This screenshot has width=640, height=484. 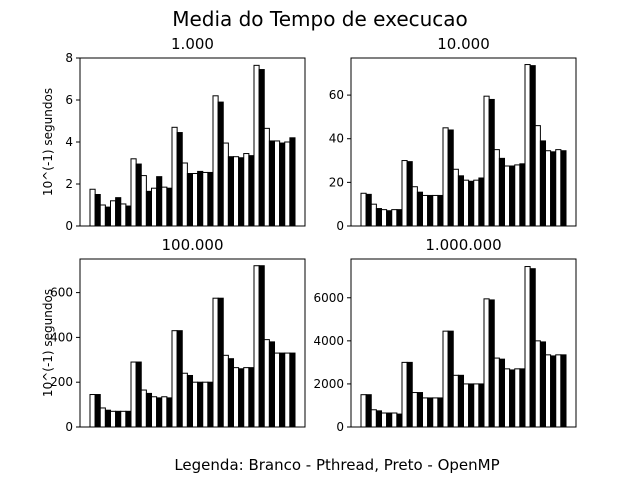 I want to click on y-tick-label: 400, so click(x=61, y=337).